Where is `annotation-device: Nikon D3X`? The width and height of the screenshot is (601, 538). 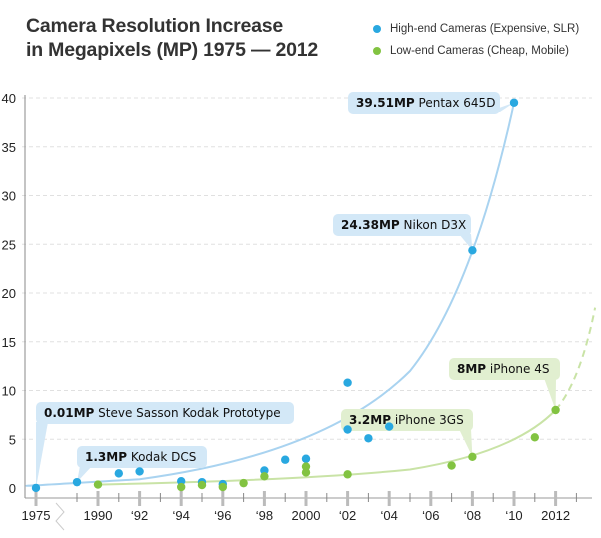
annotation-device: Nikon D3X is located at coordinates (433, 225).